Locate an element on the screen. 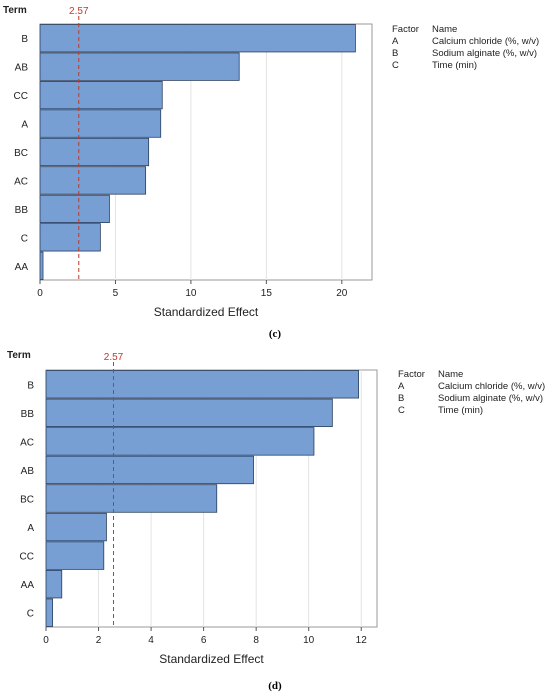 The width and height of the screenshot is (550, 694). caption-c: (c) is located at coordinates (275, 334).